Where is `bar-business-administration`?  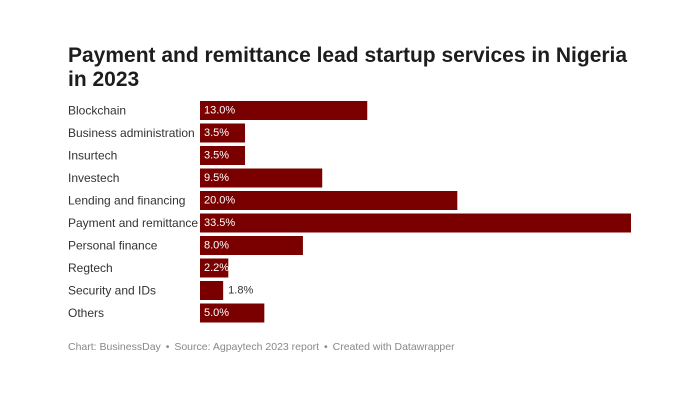
bar-business-administration is located at coordinates (223, 133).